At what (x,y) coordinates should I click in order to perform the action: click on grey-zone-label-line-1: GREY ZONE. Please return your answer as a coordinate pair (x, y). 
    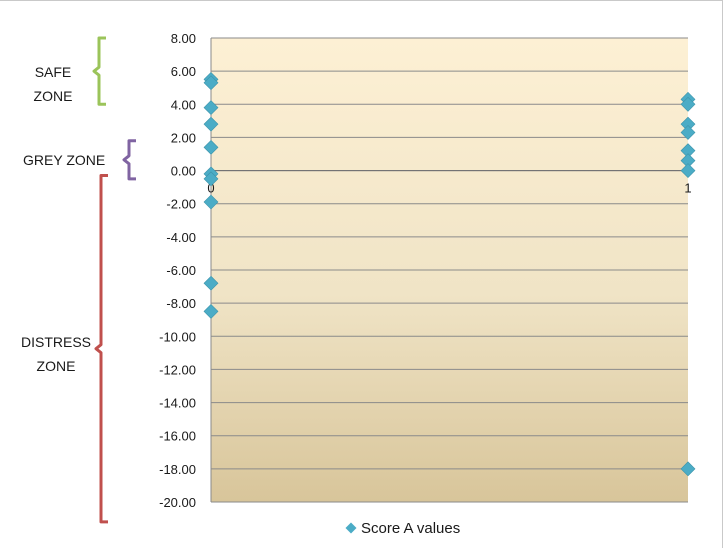
    Looking at the image, I should click on (64, 160).